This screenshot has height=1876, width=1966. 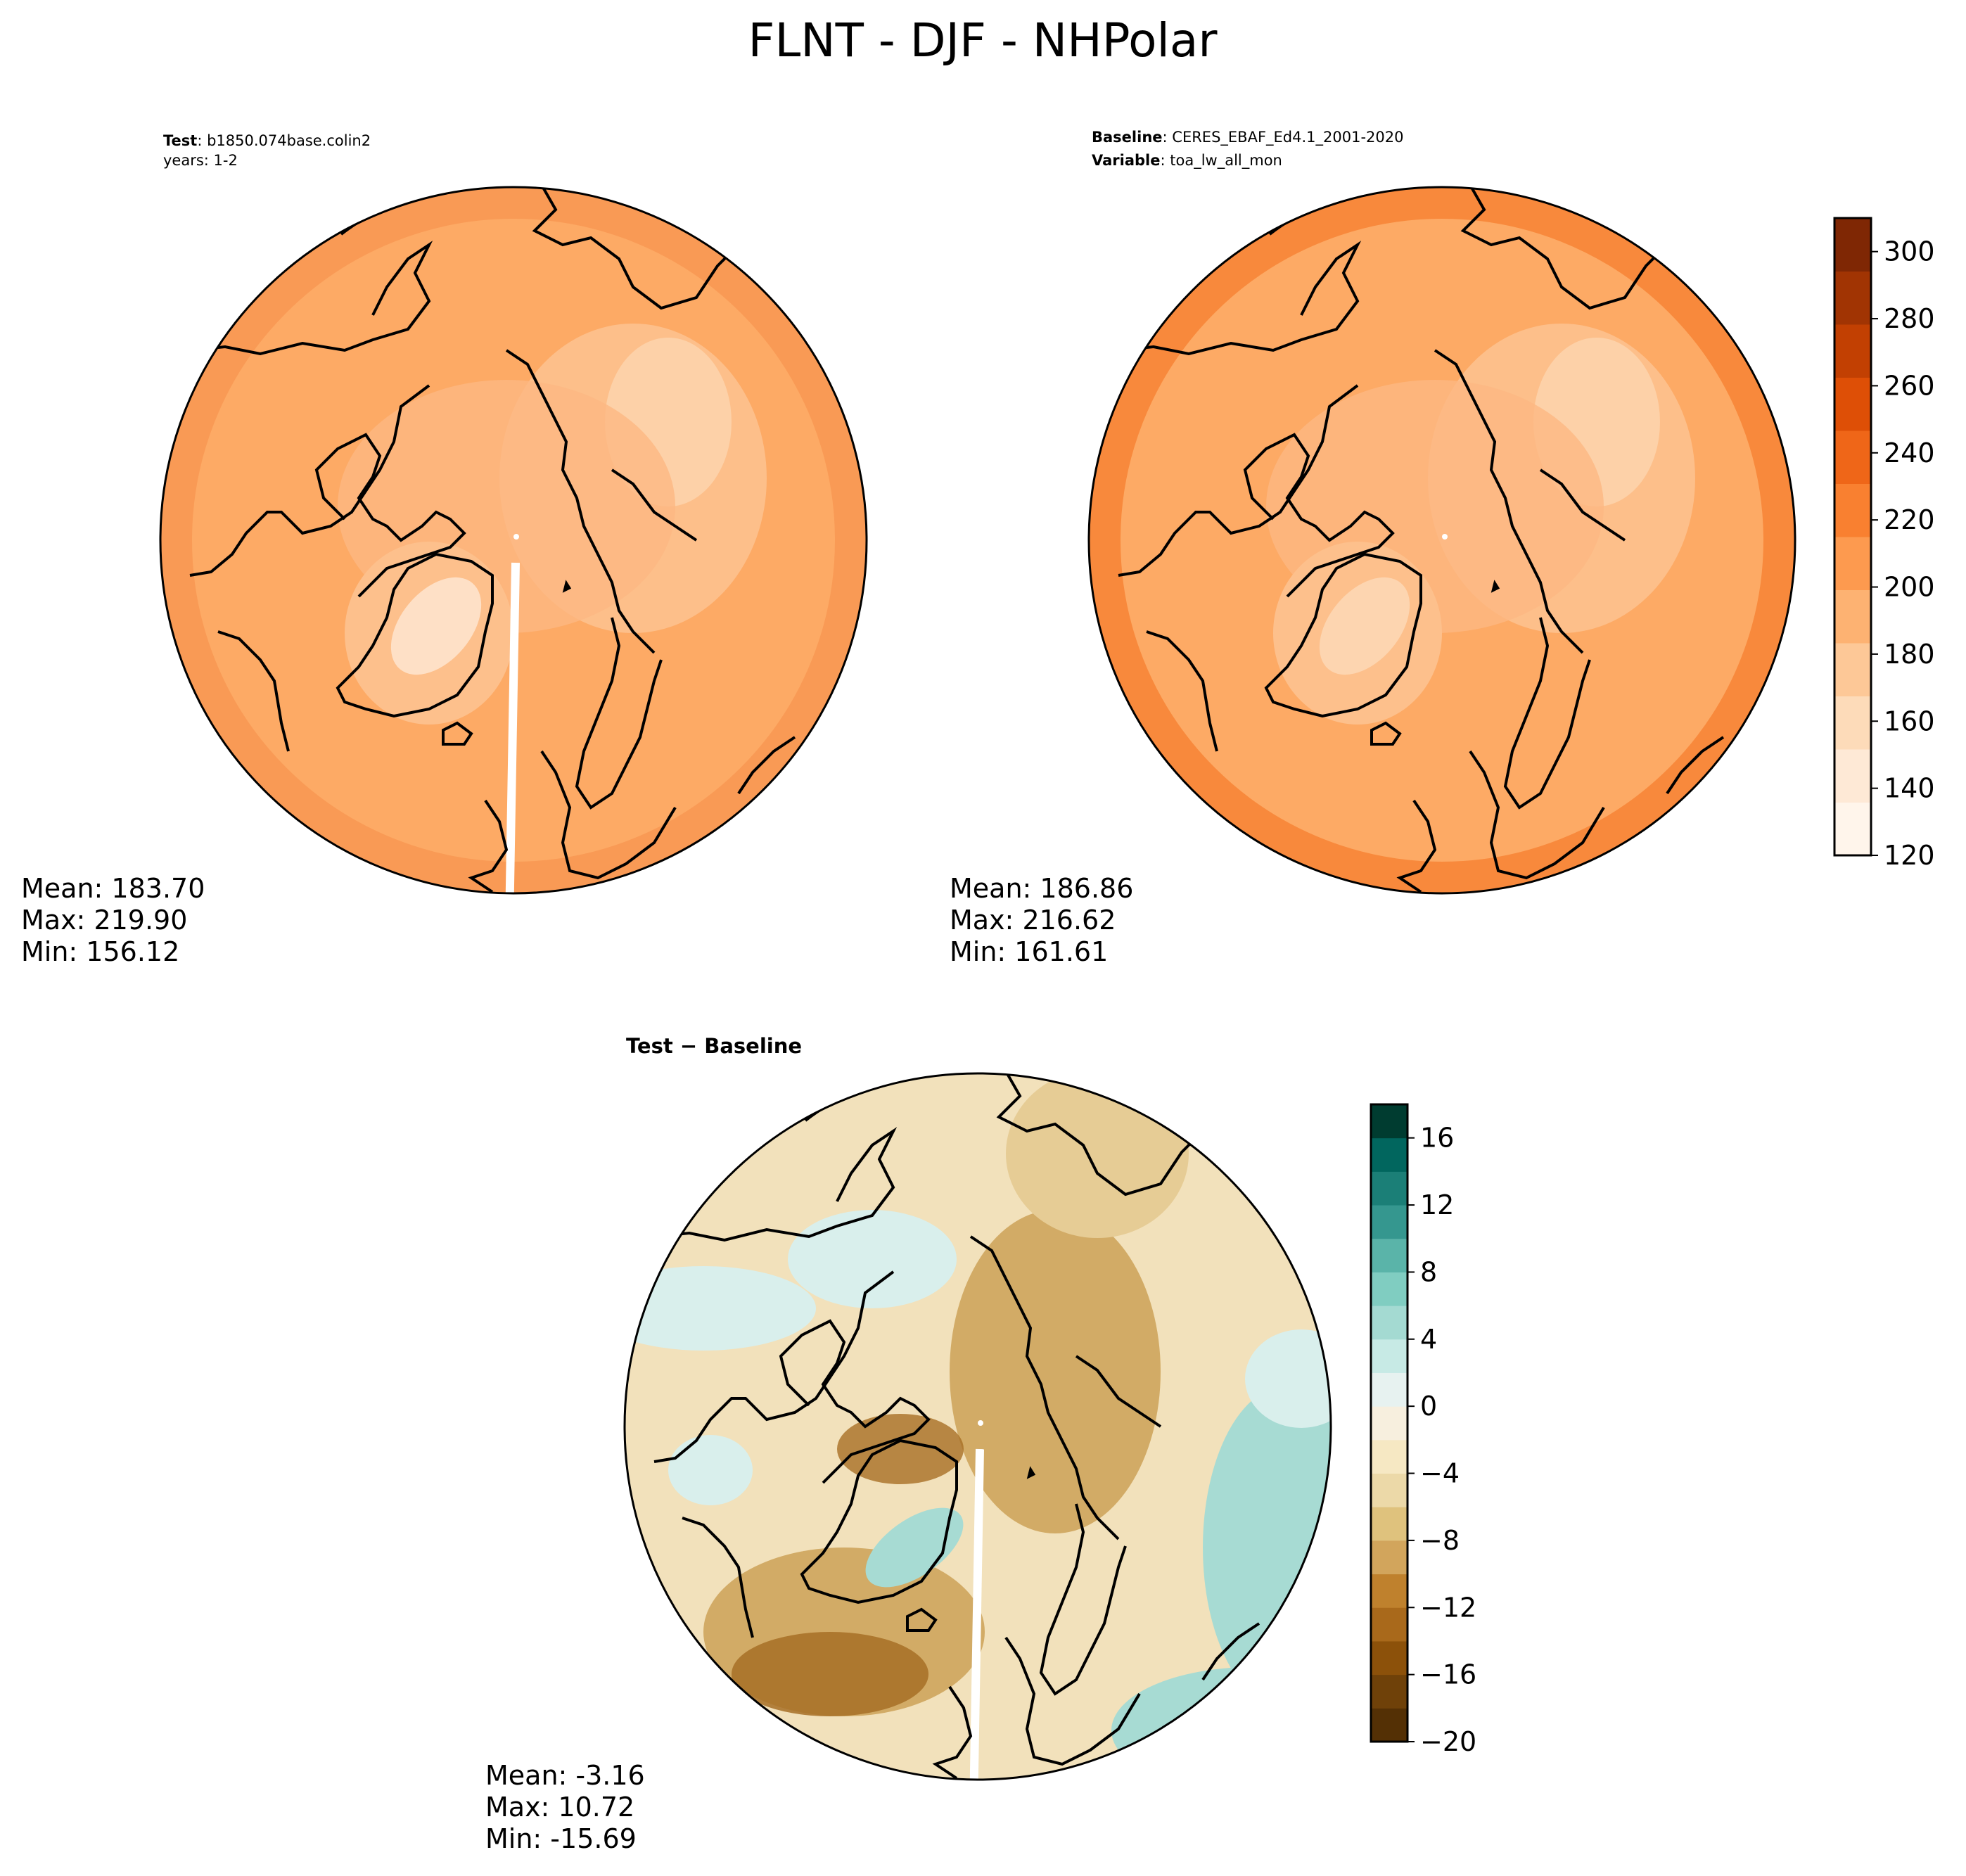 I want to click on colorbar-tick-label: −16, so click(x=1448, y=1675).